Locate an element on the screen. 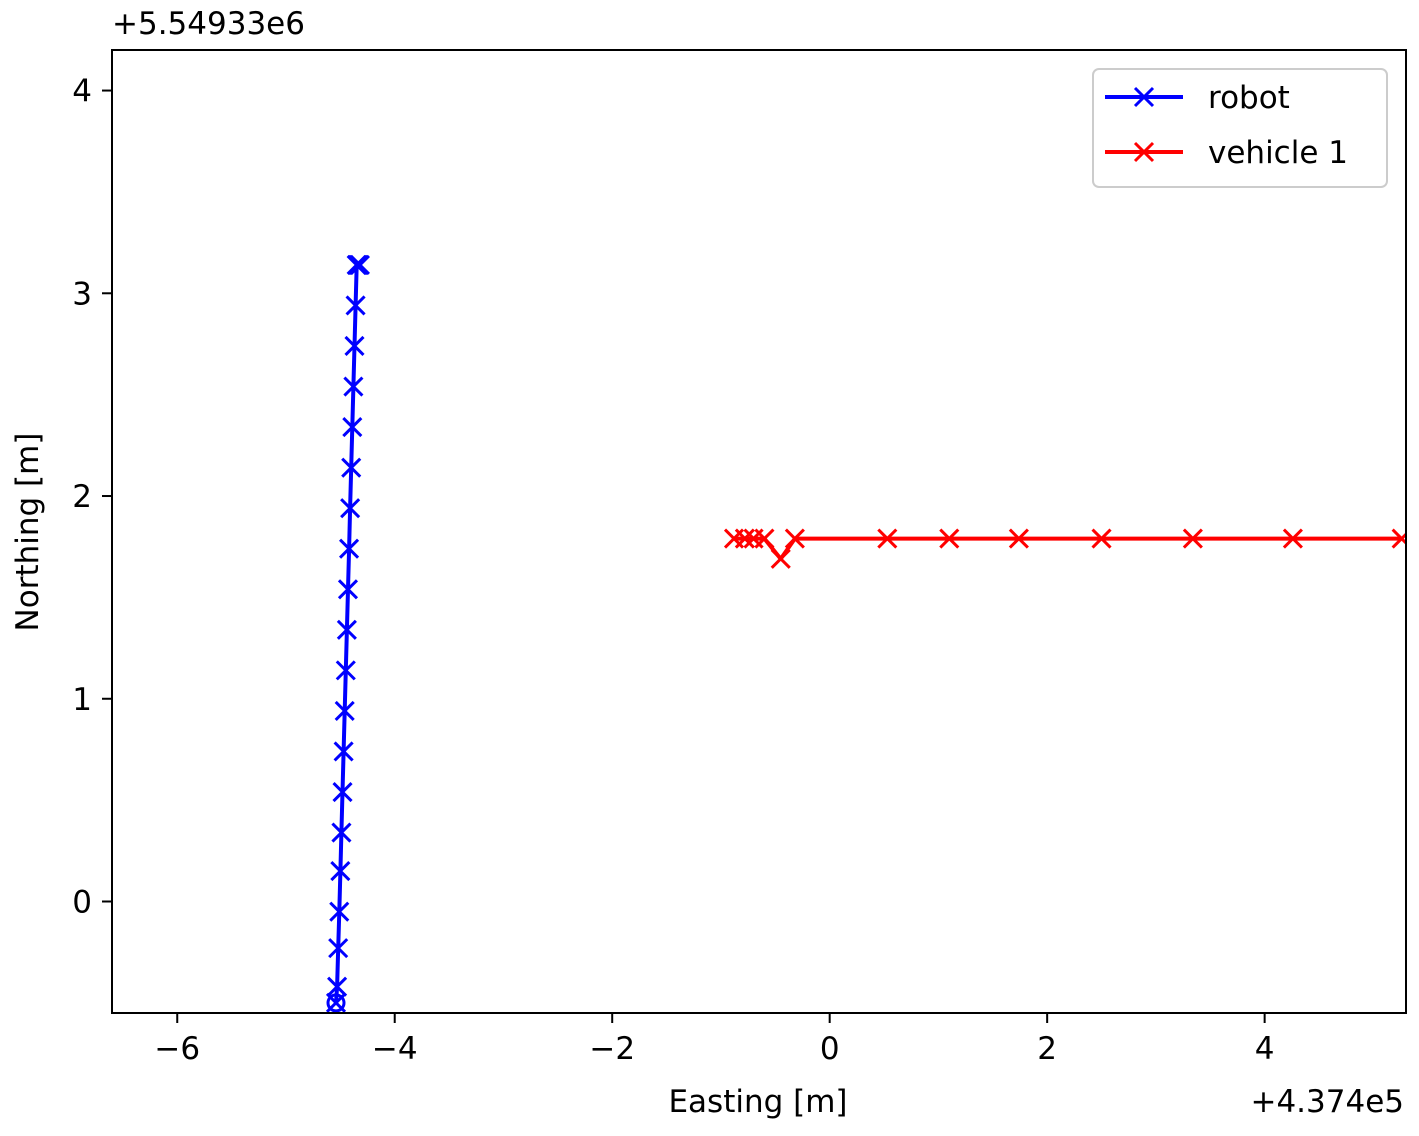 Image resolution: width=1419 pixels, height=1136 pixels. y-axis-label: Northing [m] is located at coordinates (28, 532).